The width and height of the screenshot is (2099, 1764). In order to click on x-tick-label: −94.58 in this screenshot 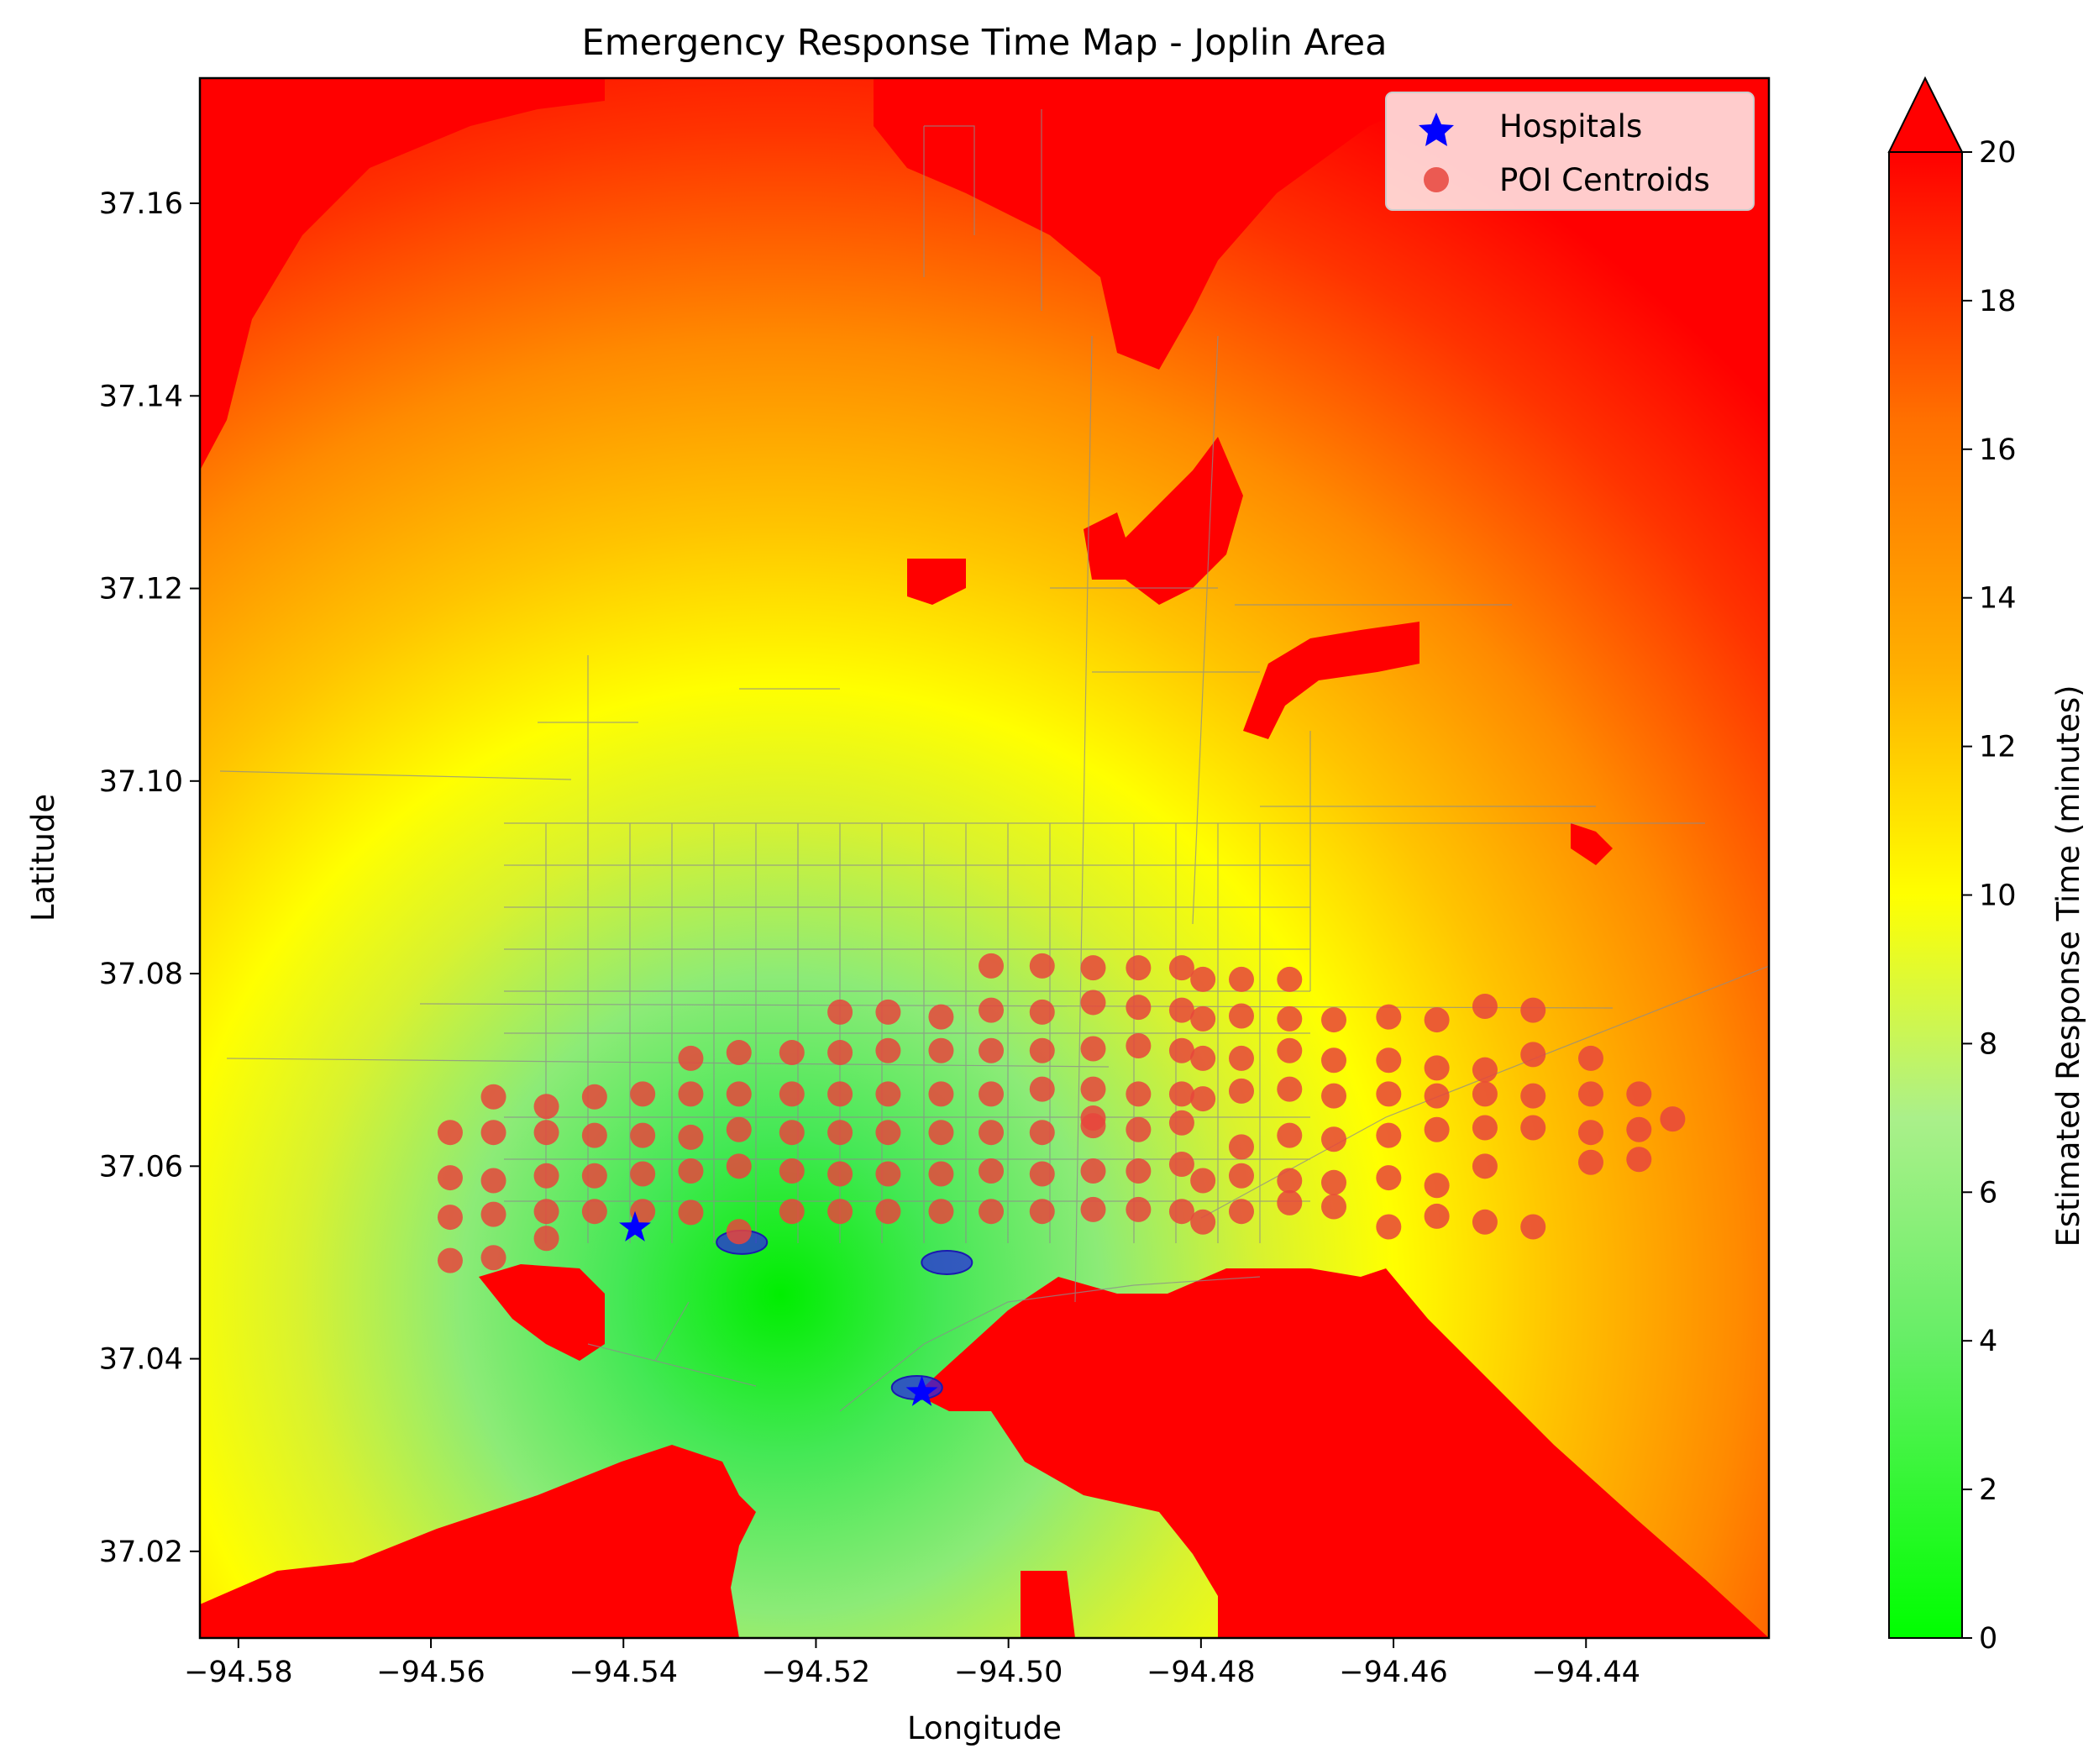, I will do `click(238, 1672)`.